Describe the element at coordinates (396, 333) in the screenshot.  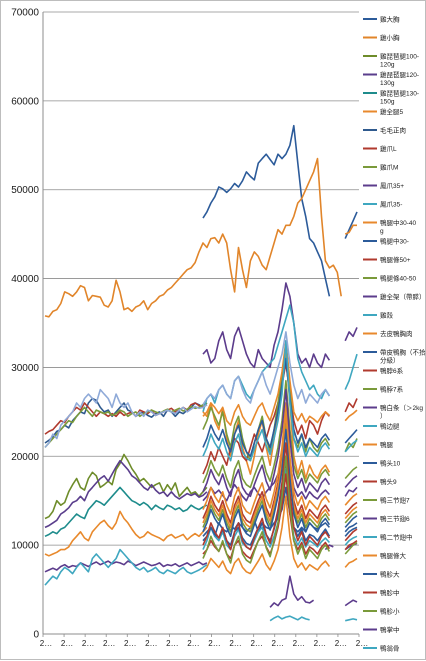
I see `legend-label: 去皮鴨胸肉` at that location.